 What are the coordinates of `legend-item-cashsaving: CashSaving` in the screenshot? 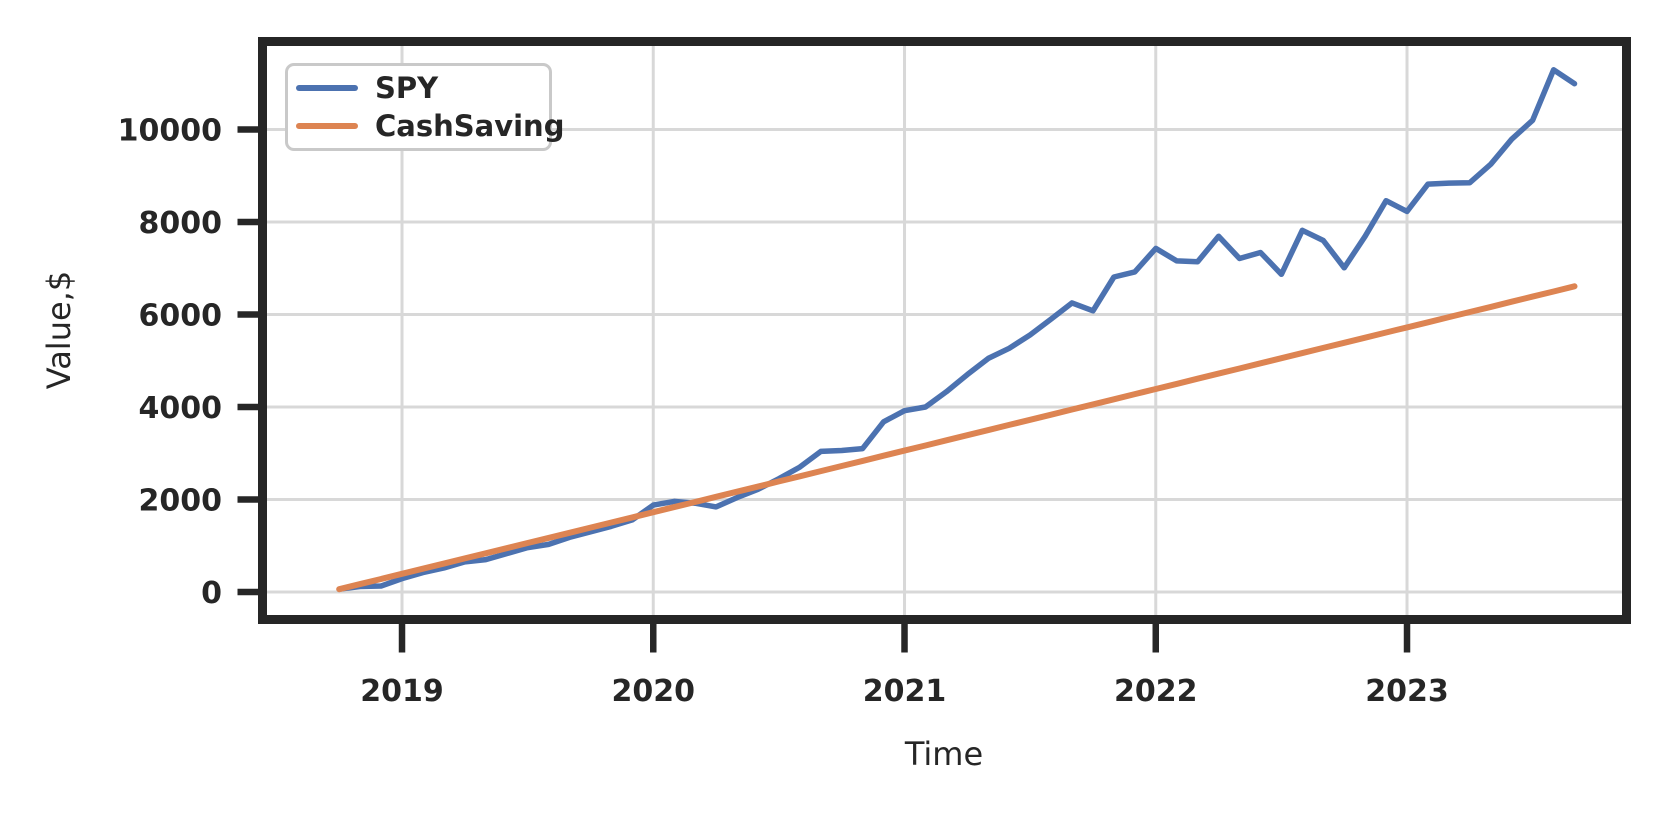 It's located at (430, 126).